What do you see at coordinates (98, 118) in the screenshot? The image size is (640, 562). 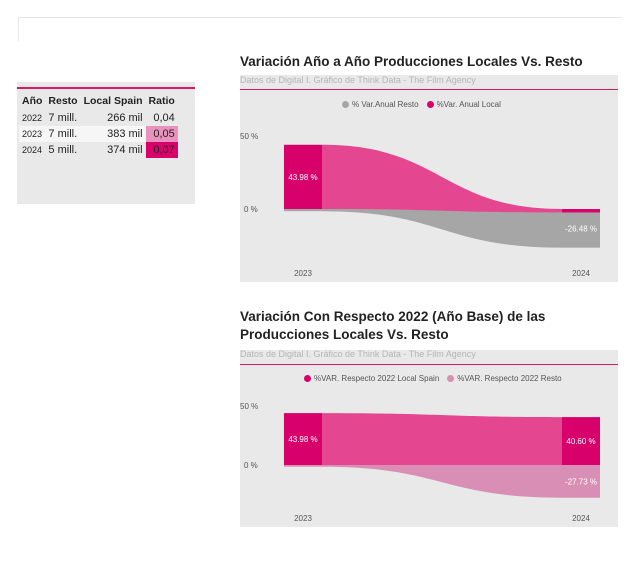 I see `table-row: 2022 7 mill. 266 mil 0,04` at bounding box center [98, 118].